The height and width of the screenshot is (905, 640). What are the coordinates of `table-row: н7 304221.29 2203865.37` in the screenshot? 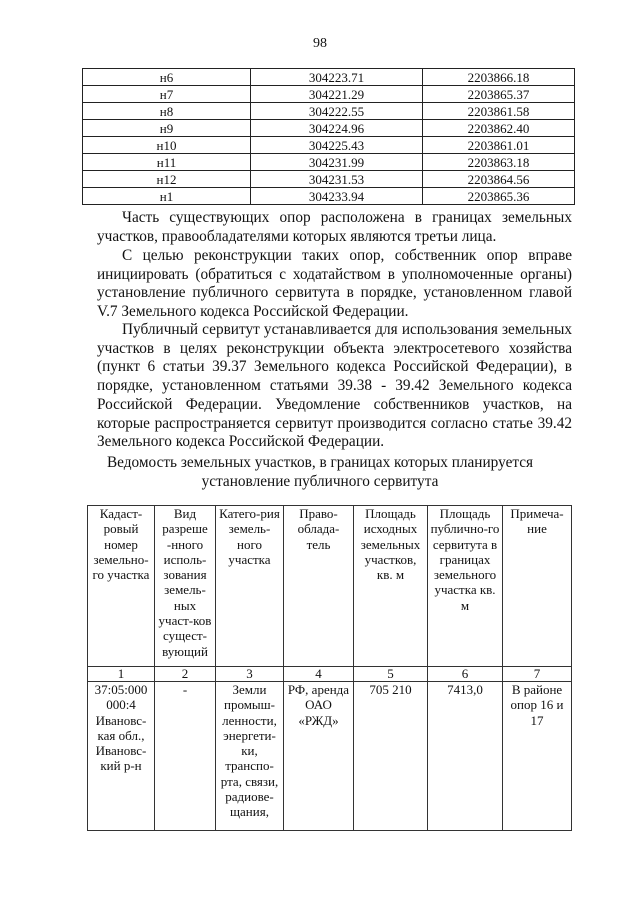 It's located at (328, 94).